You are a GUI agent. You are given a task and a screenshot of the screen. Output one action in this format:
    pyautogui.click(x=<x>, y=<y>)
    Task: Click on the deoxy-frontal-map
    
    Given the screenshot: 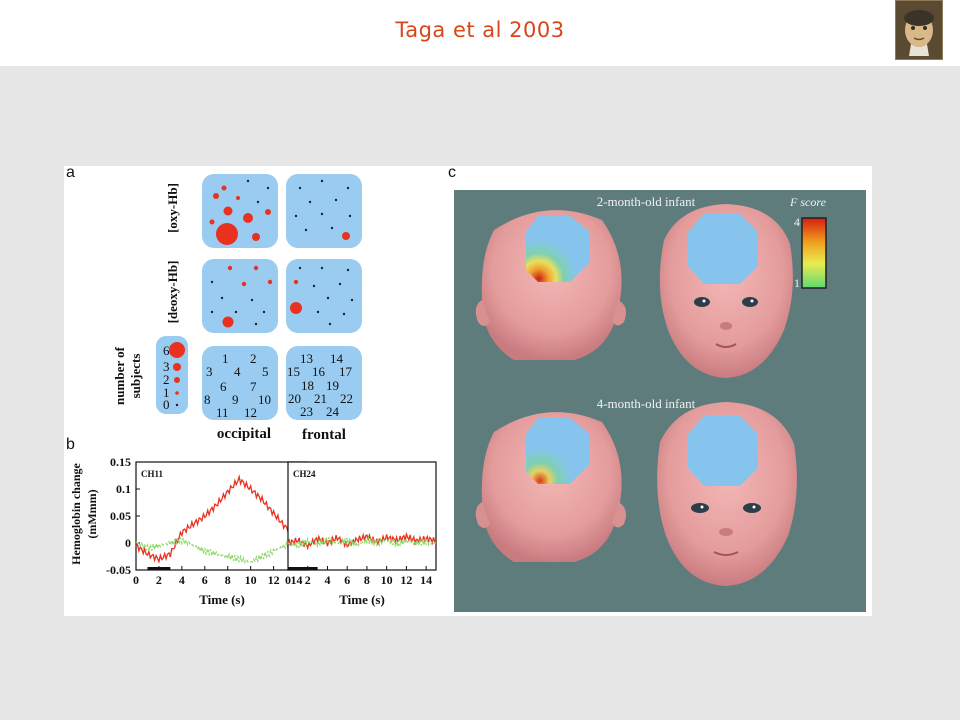 What is the action you would take?
    pyautogui.click(x=324, y=296)
    